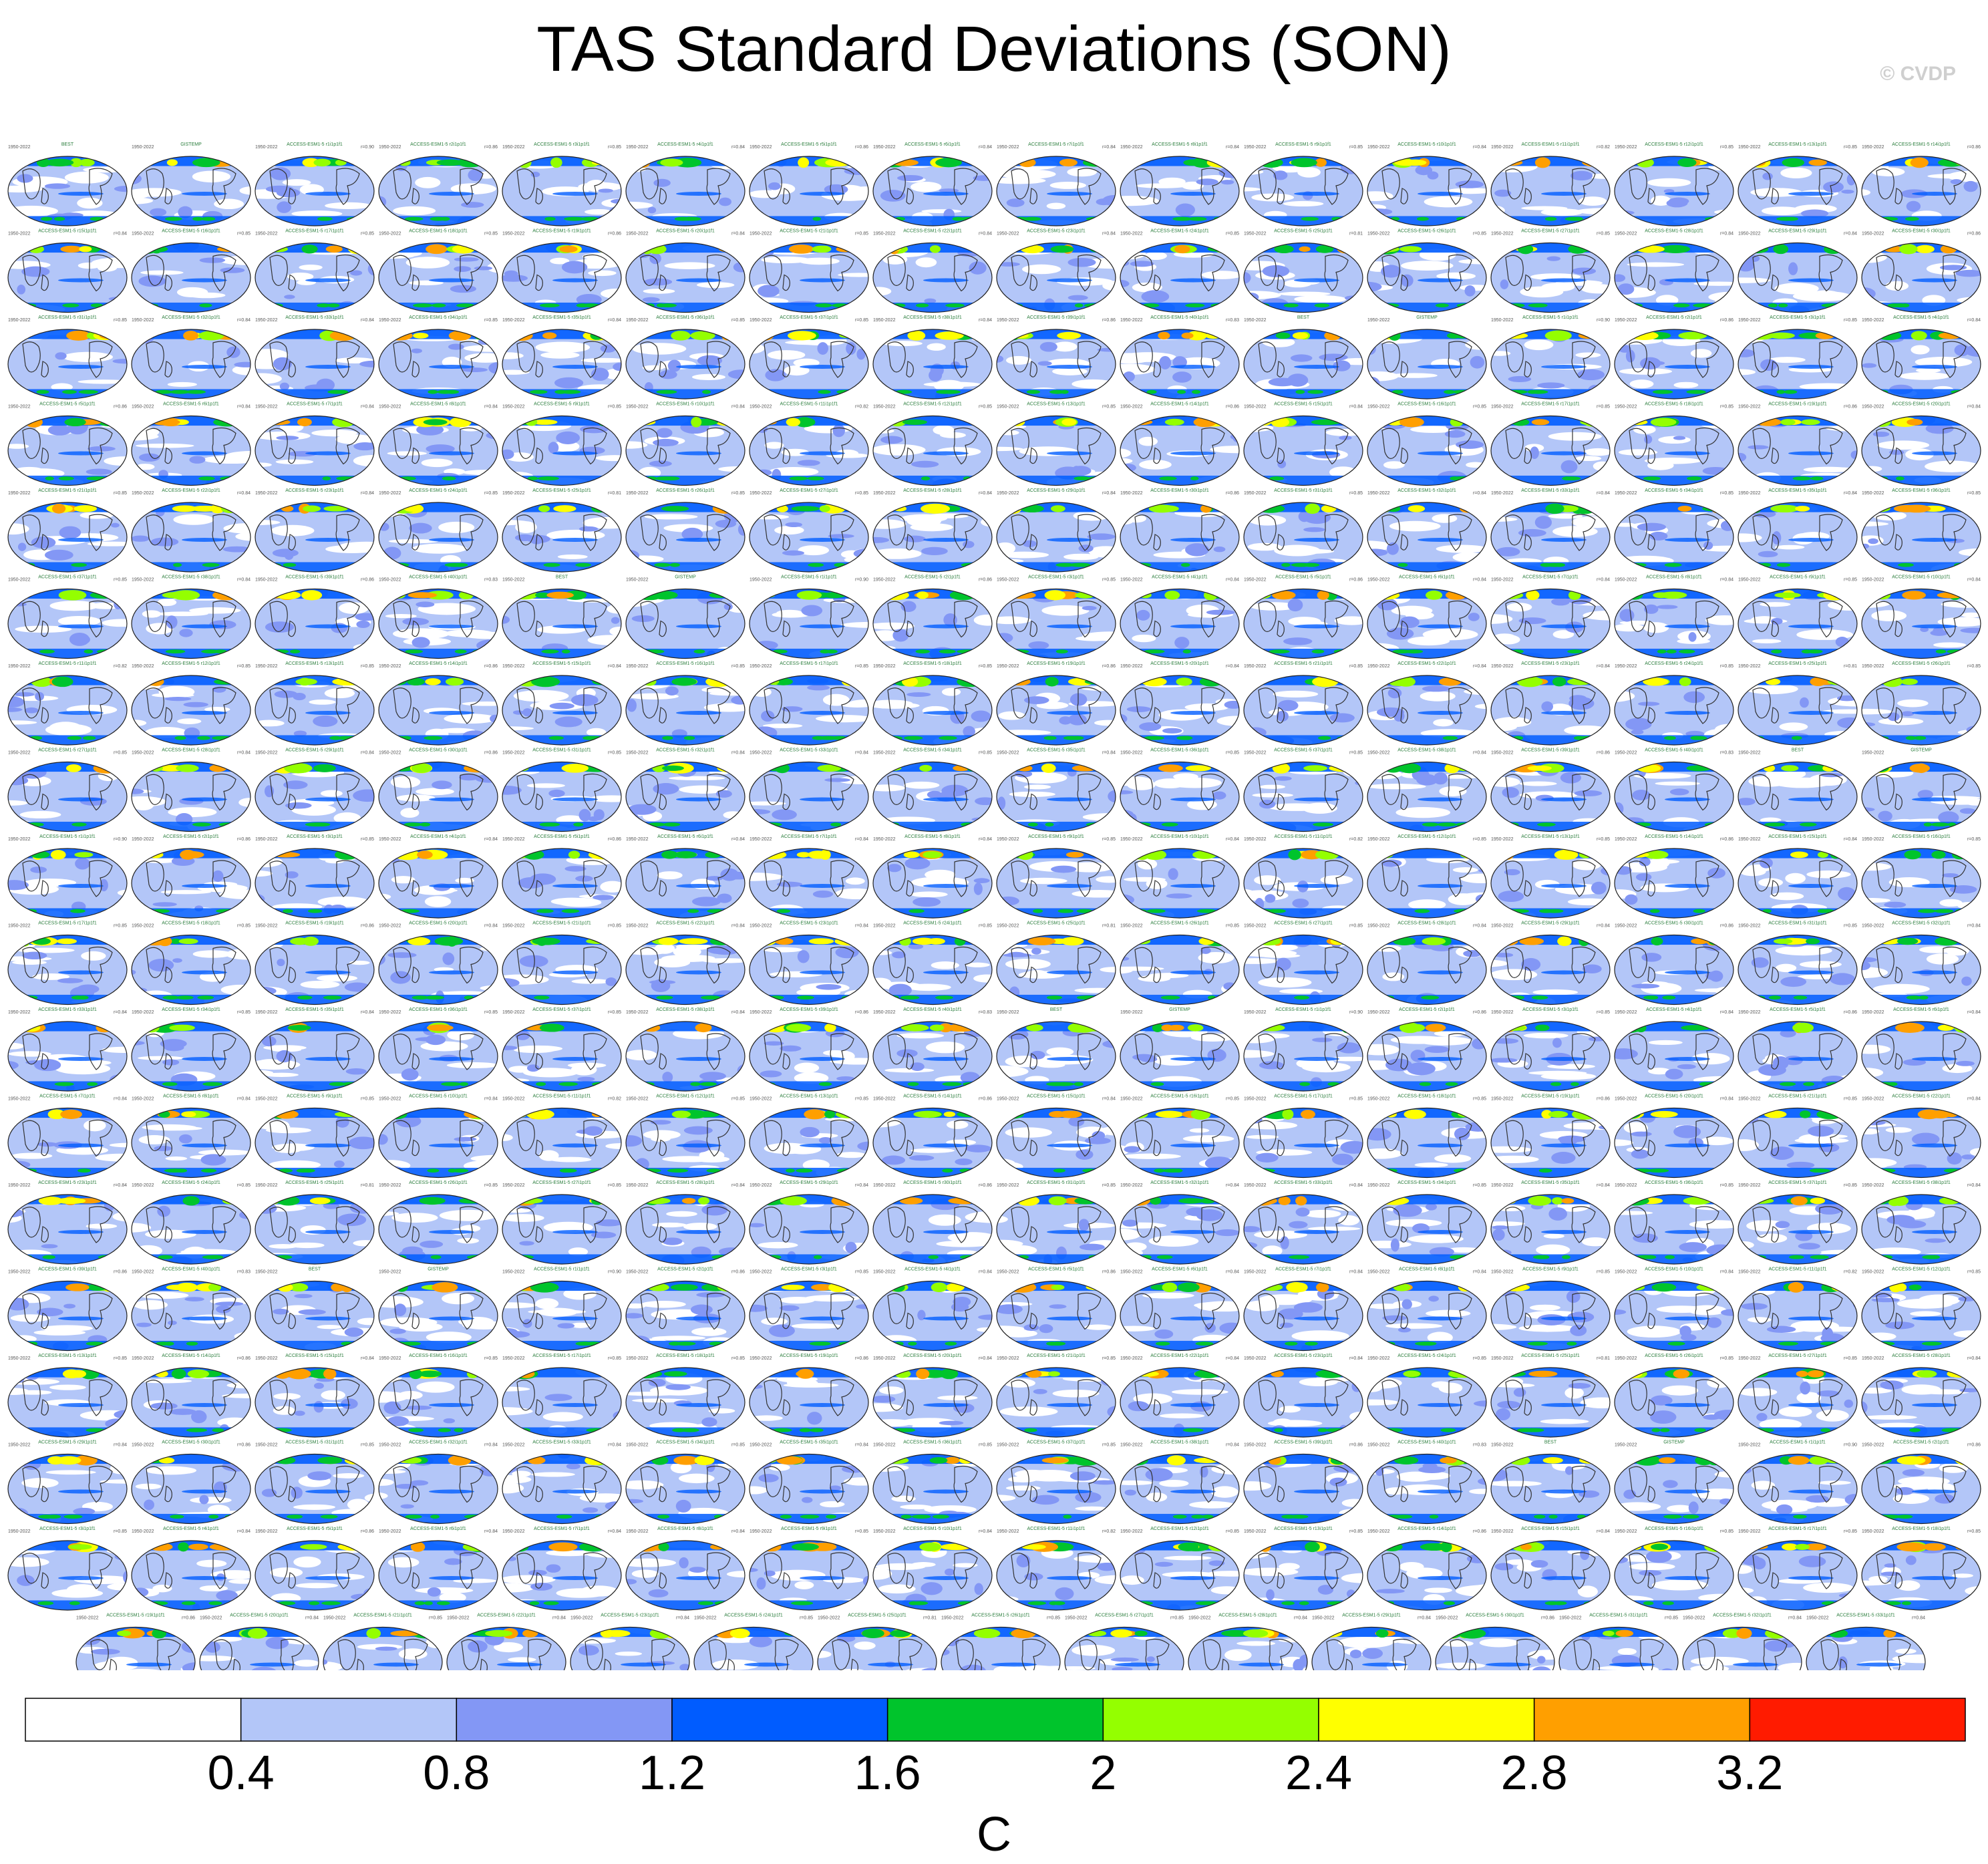 The image size is (1988, 1864). What do you see at coordinates (314, 923) in the screenshot?
I see `panel-title: ACCESS-ESM1-5 r19i1p1f1` at bounding box center [314, 923].